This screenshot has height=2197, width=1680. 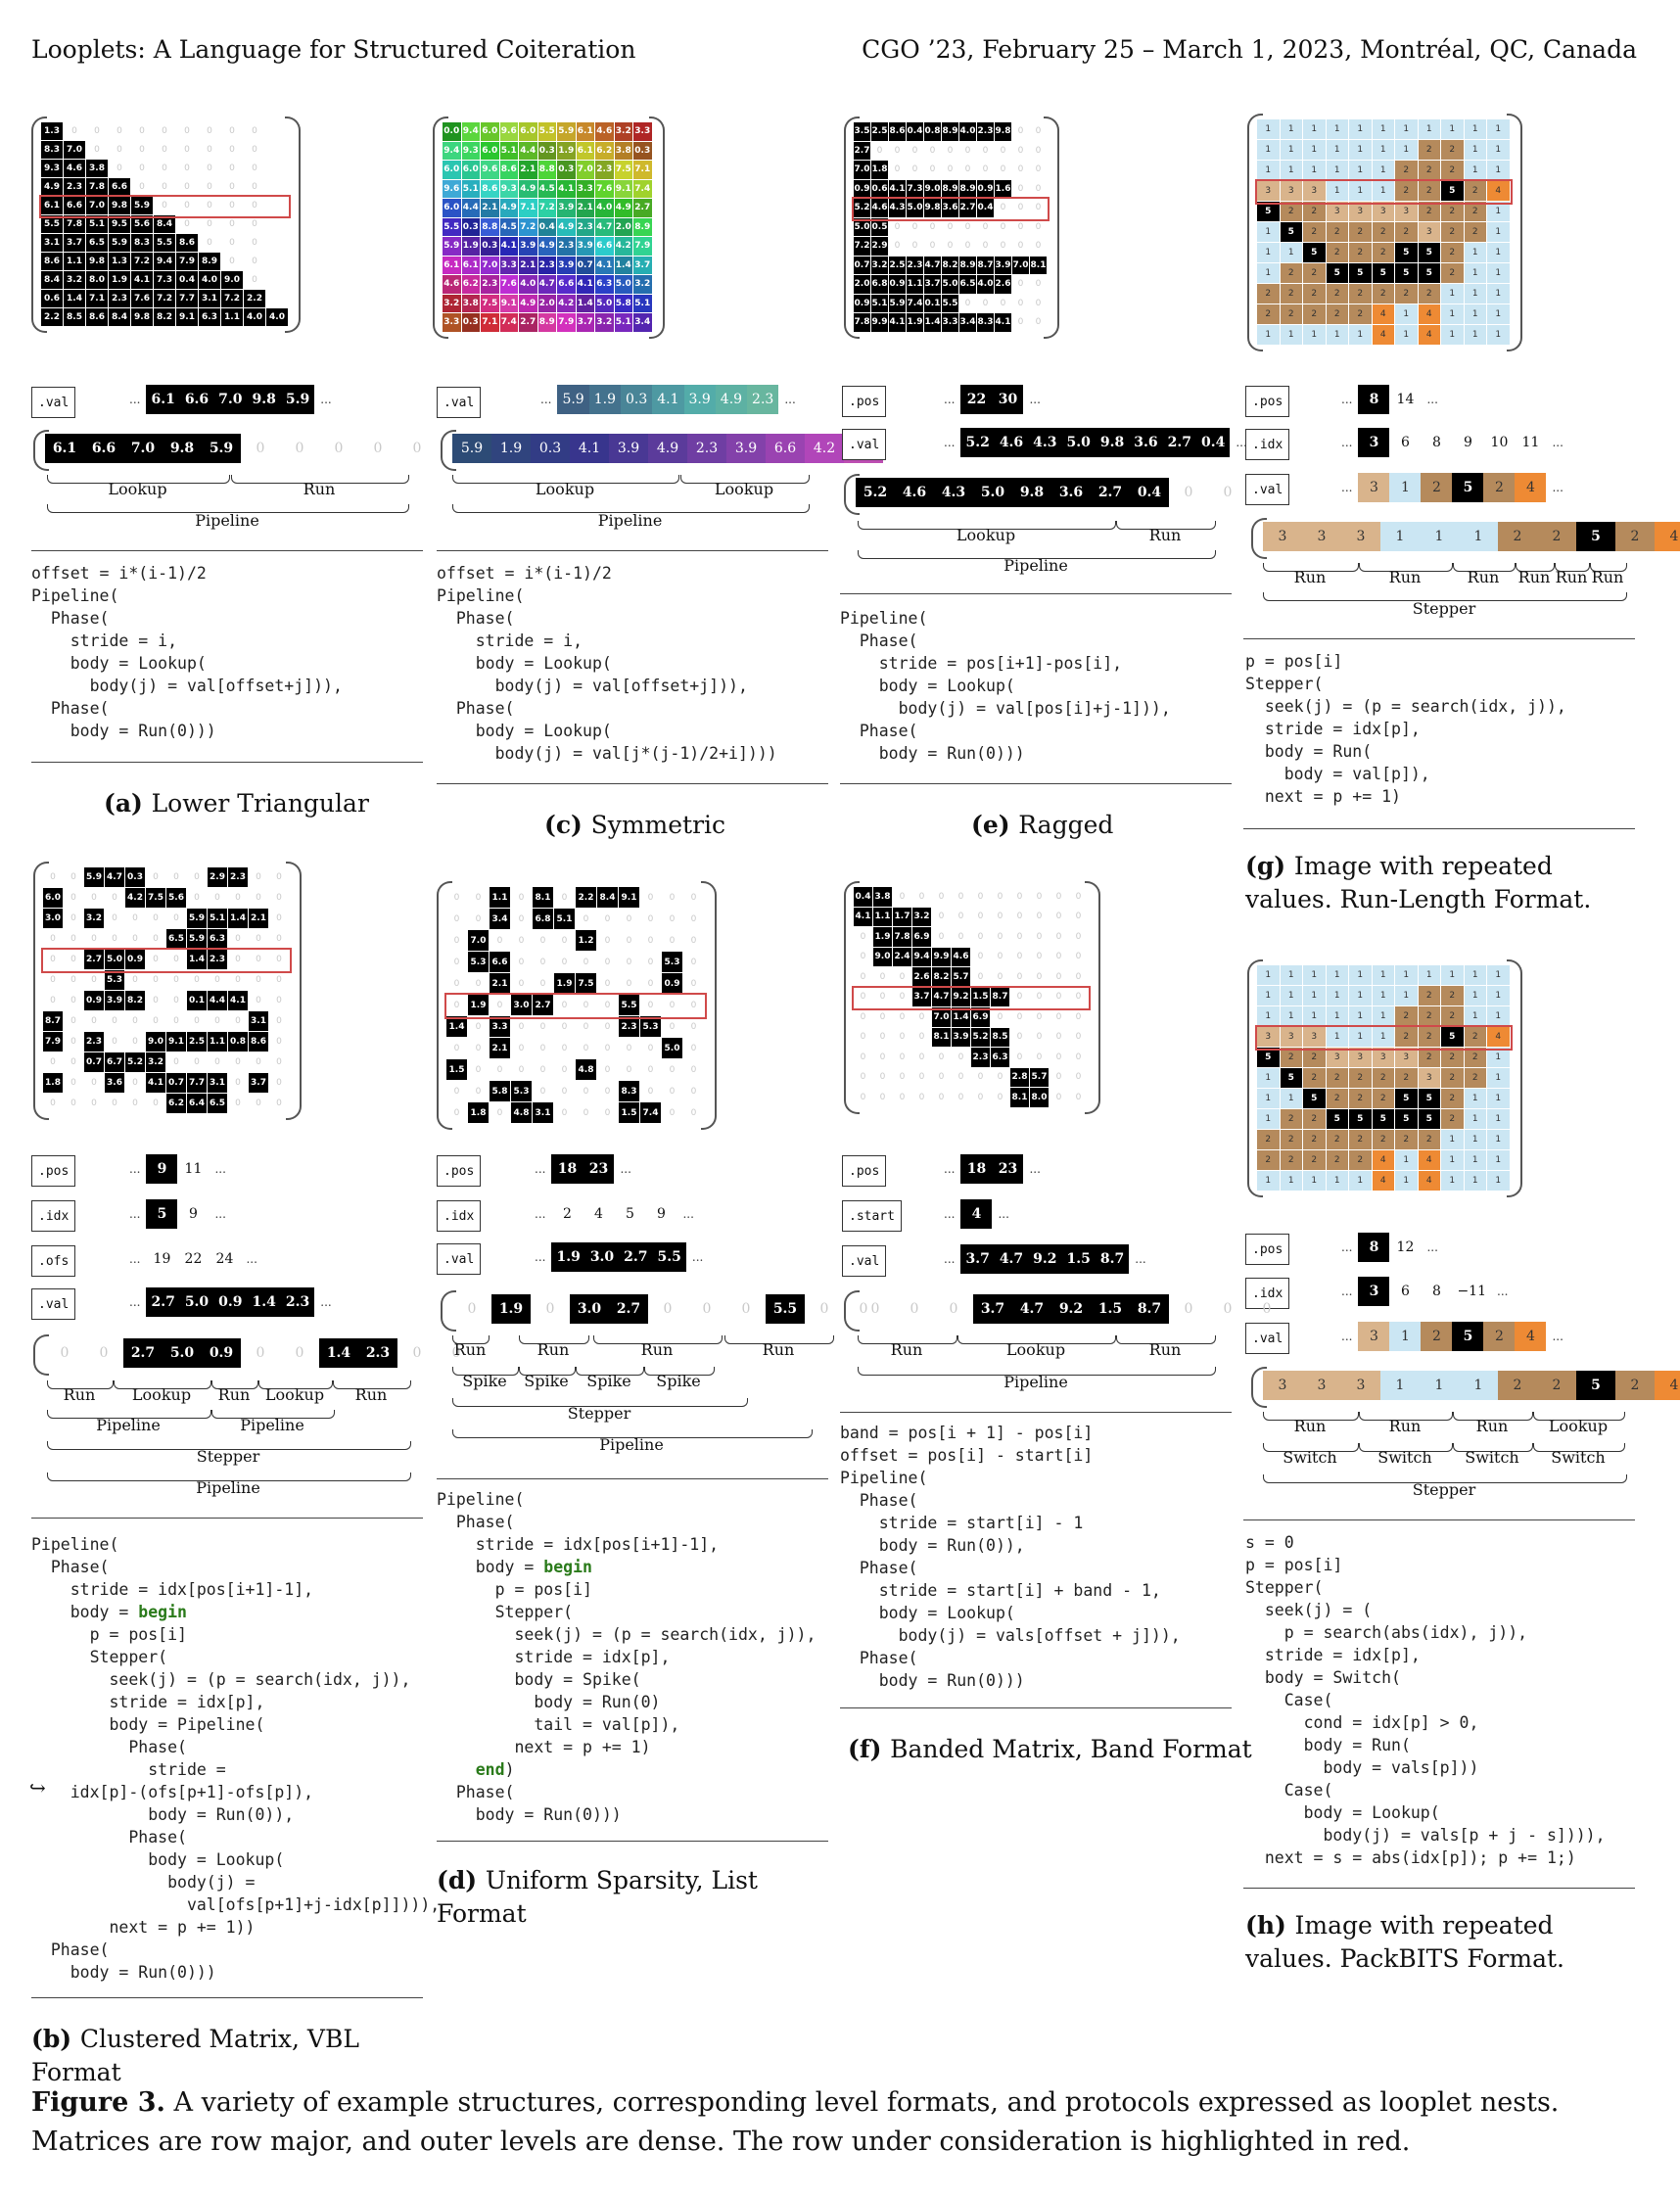 What do you see at coordinates (642, 188) in the screenshot?
I see `matrix-c-cell: 7.4` at bounding box center [642, 188].